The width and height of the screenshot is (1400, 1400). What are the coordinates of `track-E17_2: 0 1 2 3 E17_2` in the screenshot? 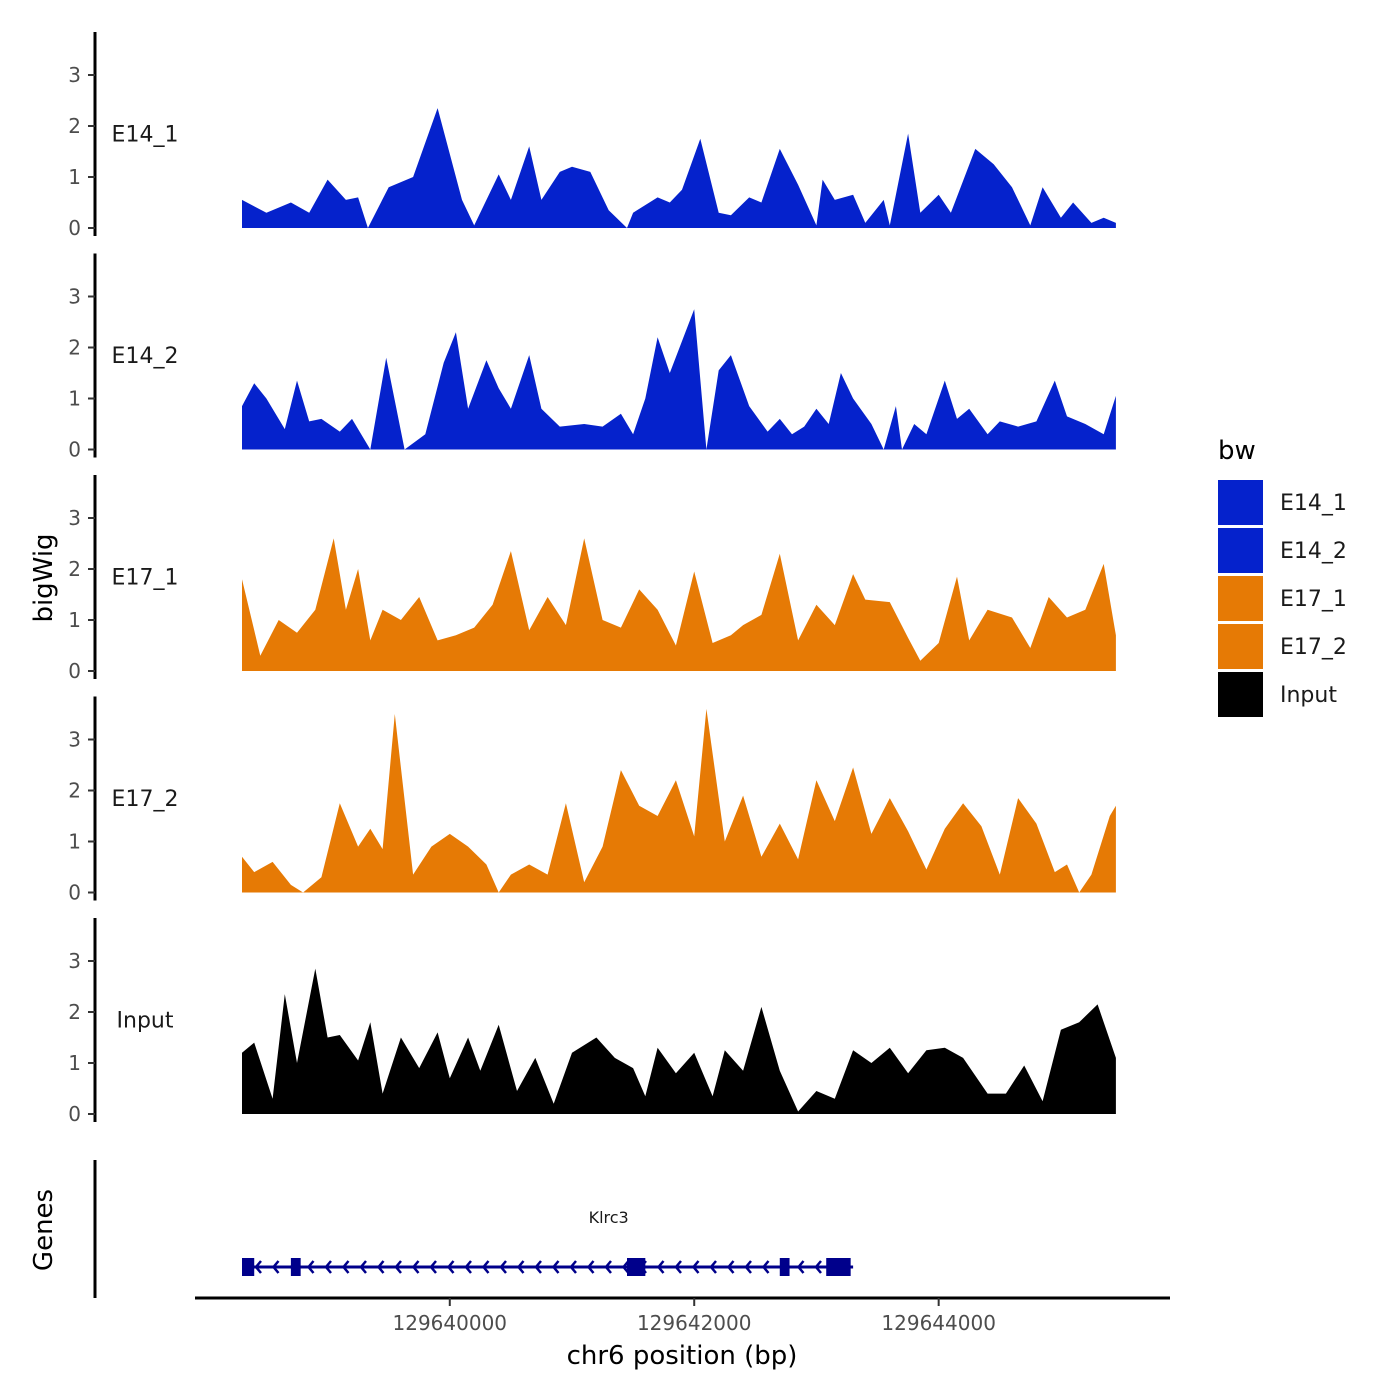 It's located at (592, 800).